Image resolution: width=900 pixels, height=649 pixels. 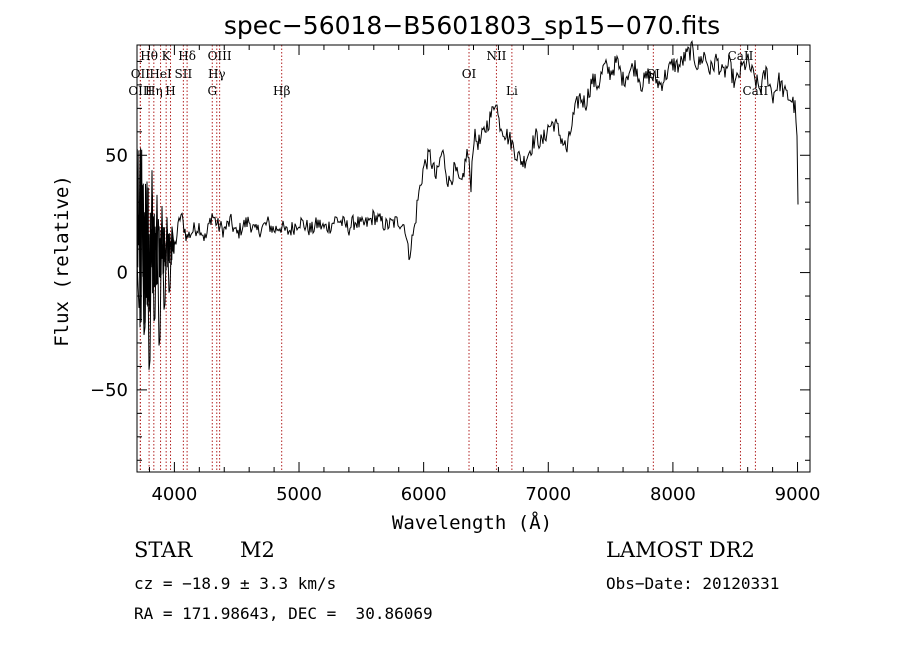 What do you see at coordinates (184, 74) in the screenshot?
I see `spectral-line-label: SII` at bounding box center [184, 74].